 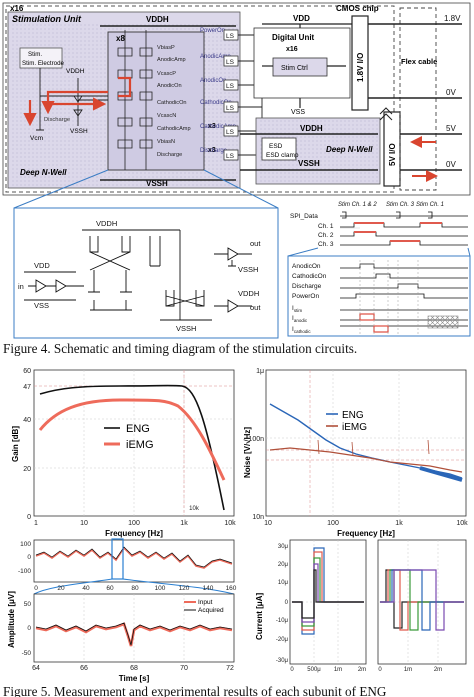 What do you see at coordinates (57, 120) in the screenshot?
I see `discharge-label: Discharge` at bounding box center [57, 120].